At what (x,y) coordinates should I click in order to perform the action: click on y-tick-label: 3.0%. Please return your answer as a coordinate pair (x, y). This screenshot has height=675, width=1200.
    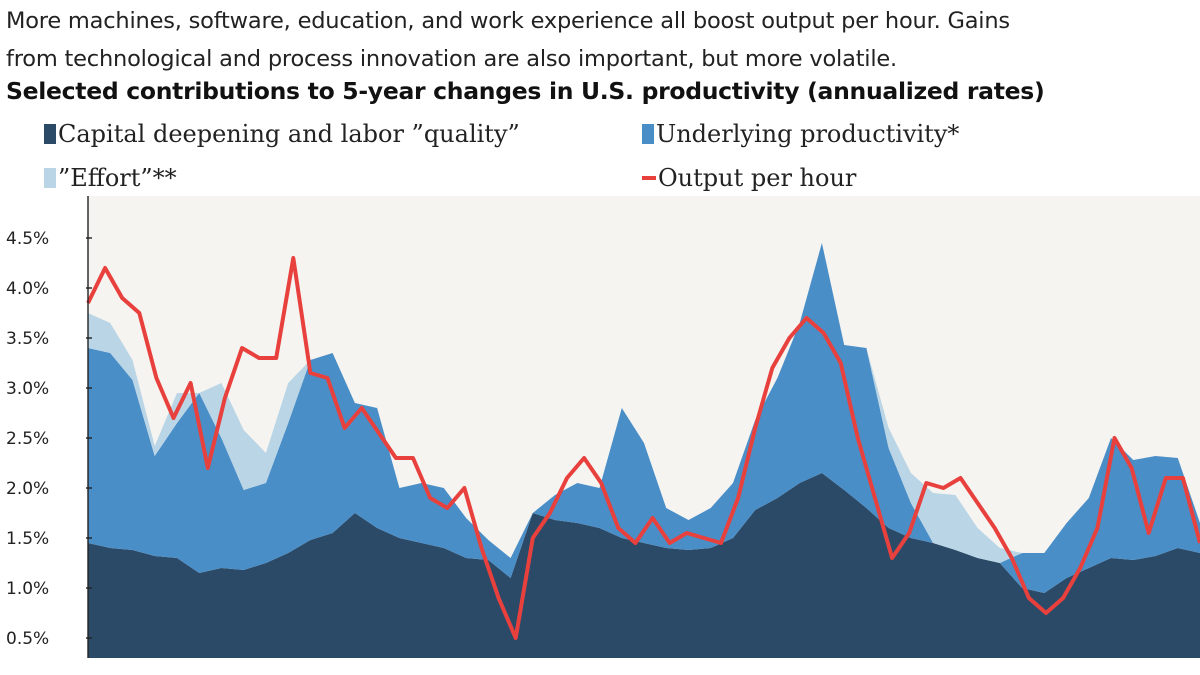
    Looking at the image, I should click on (27, 389).